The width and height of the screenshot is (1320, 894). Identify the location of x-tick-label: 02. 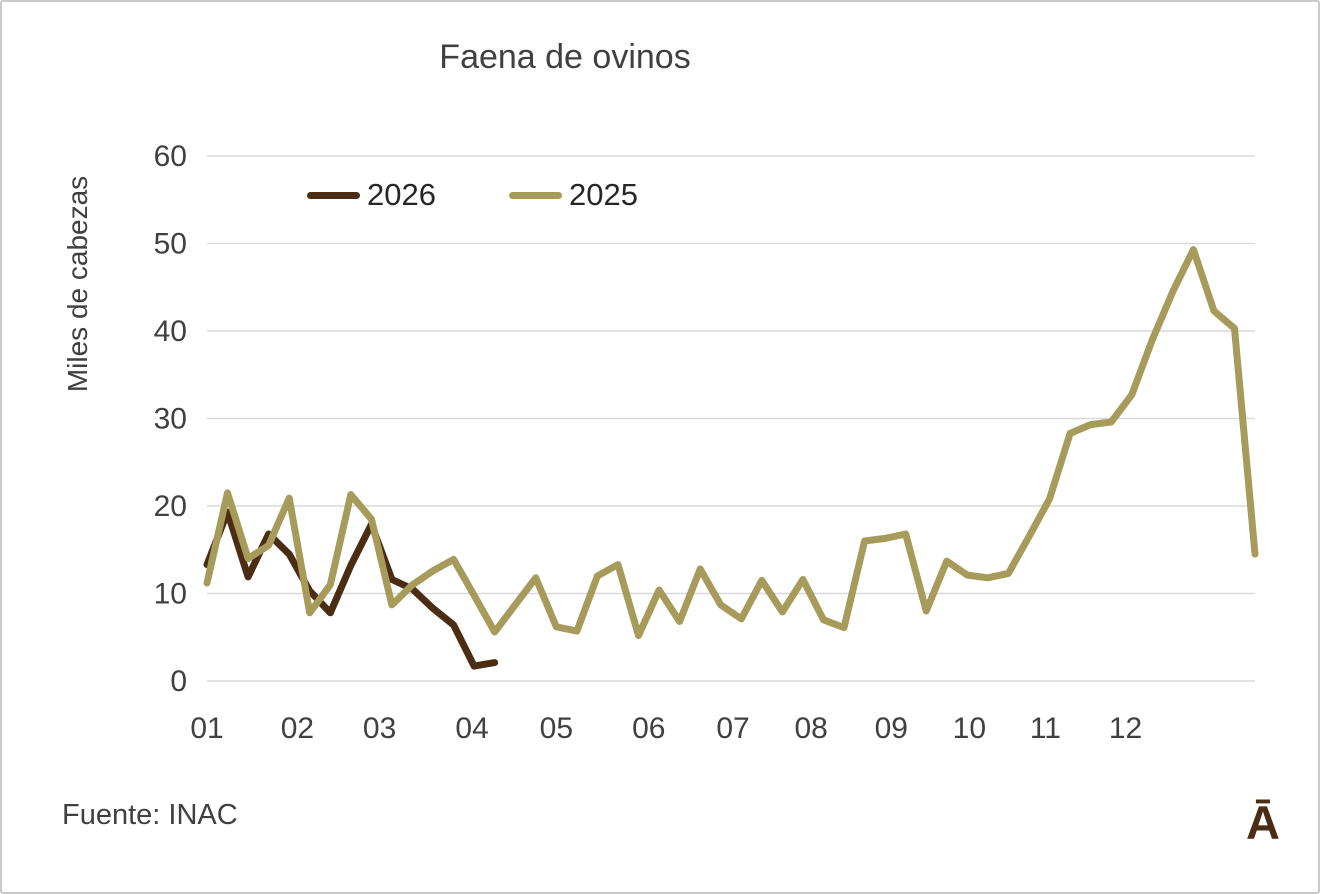
(297, 728).